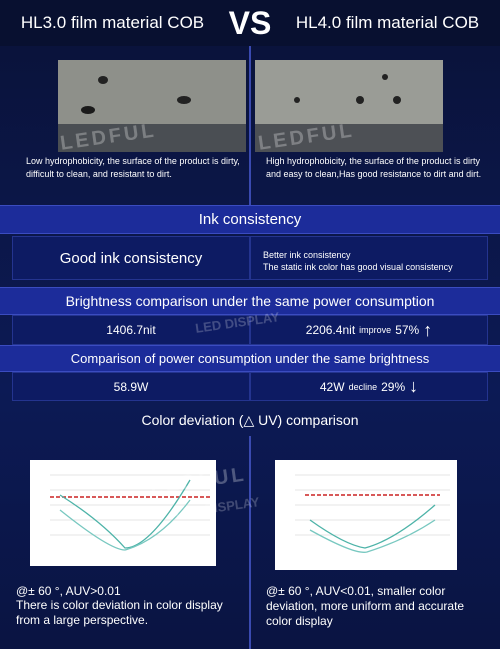 This screenshot has width=500, height=649. What do you see at coordinates (369, 258) in the screenshot?
I see `ink-right-cell` at bounding box center [369, 258].